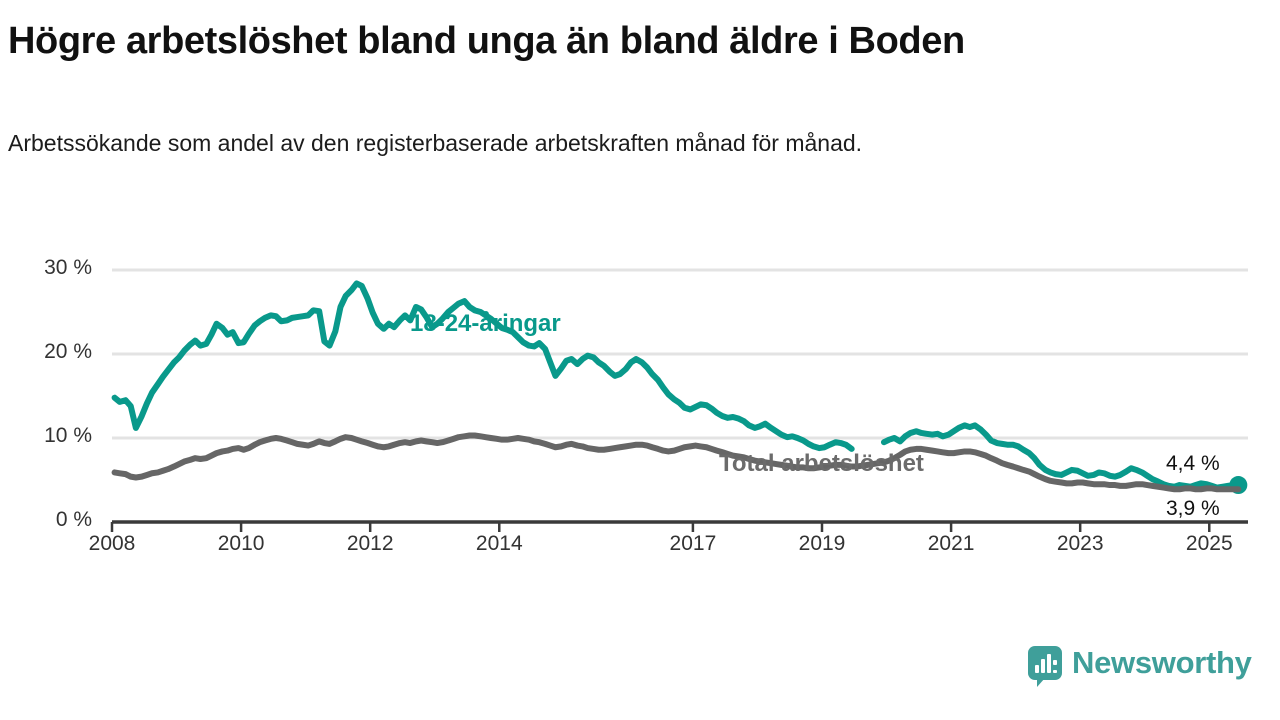  I want to click on y-axis-tick-0: 0 %, so click(73, 519).